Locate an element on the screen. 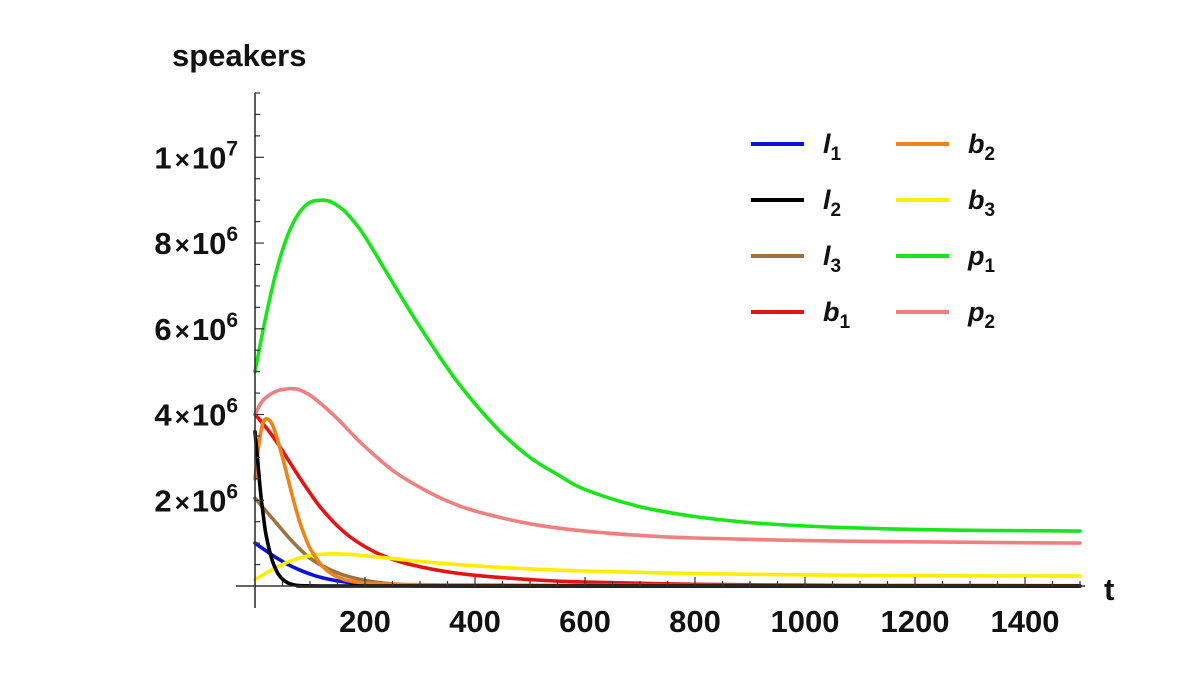  x-tick-label: 400 is located at coordinates (475, 621).